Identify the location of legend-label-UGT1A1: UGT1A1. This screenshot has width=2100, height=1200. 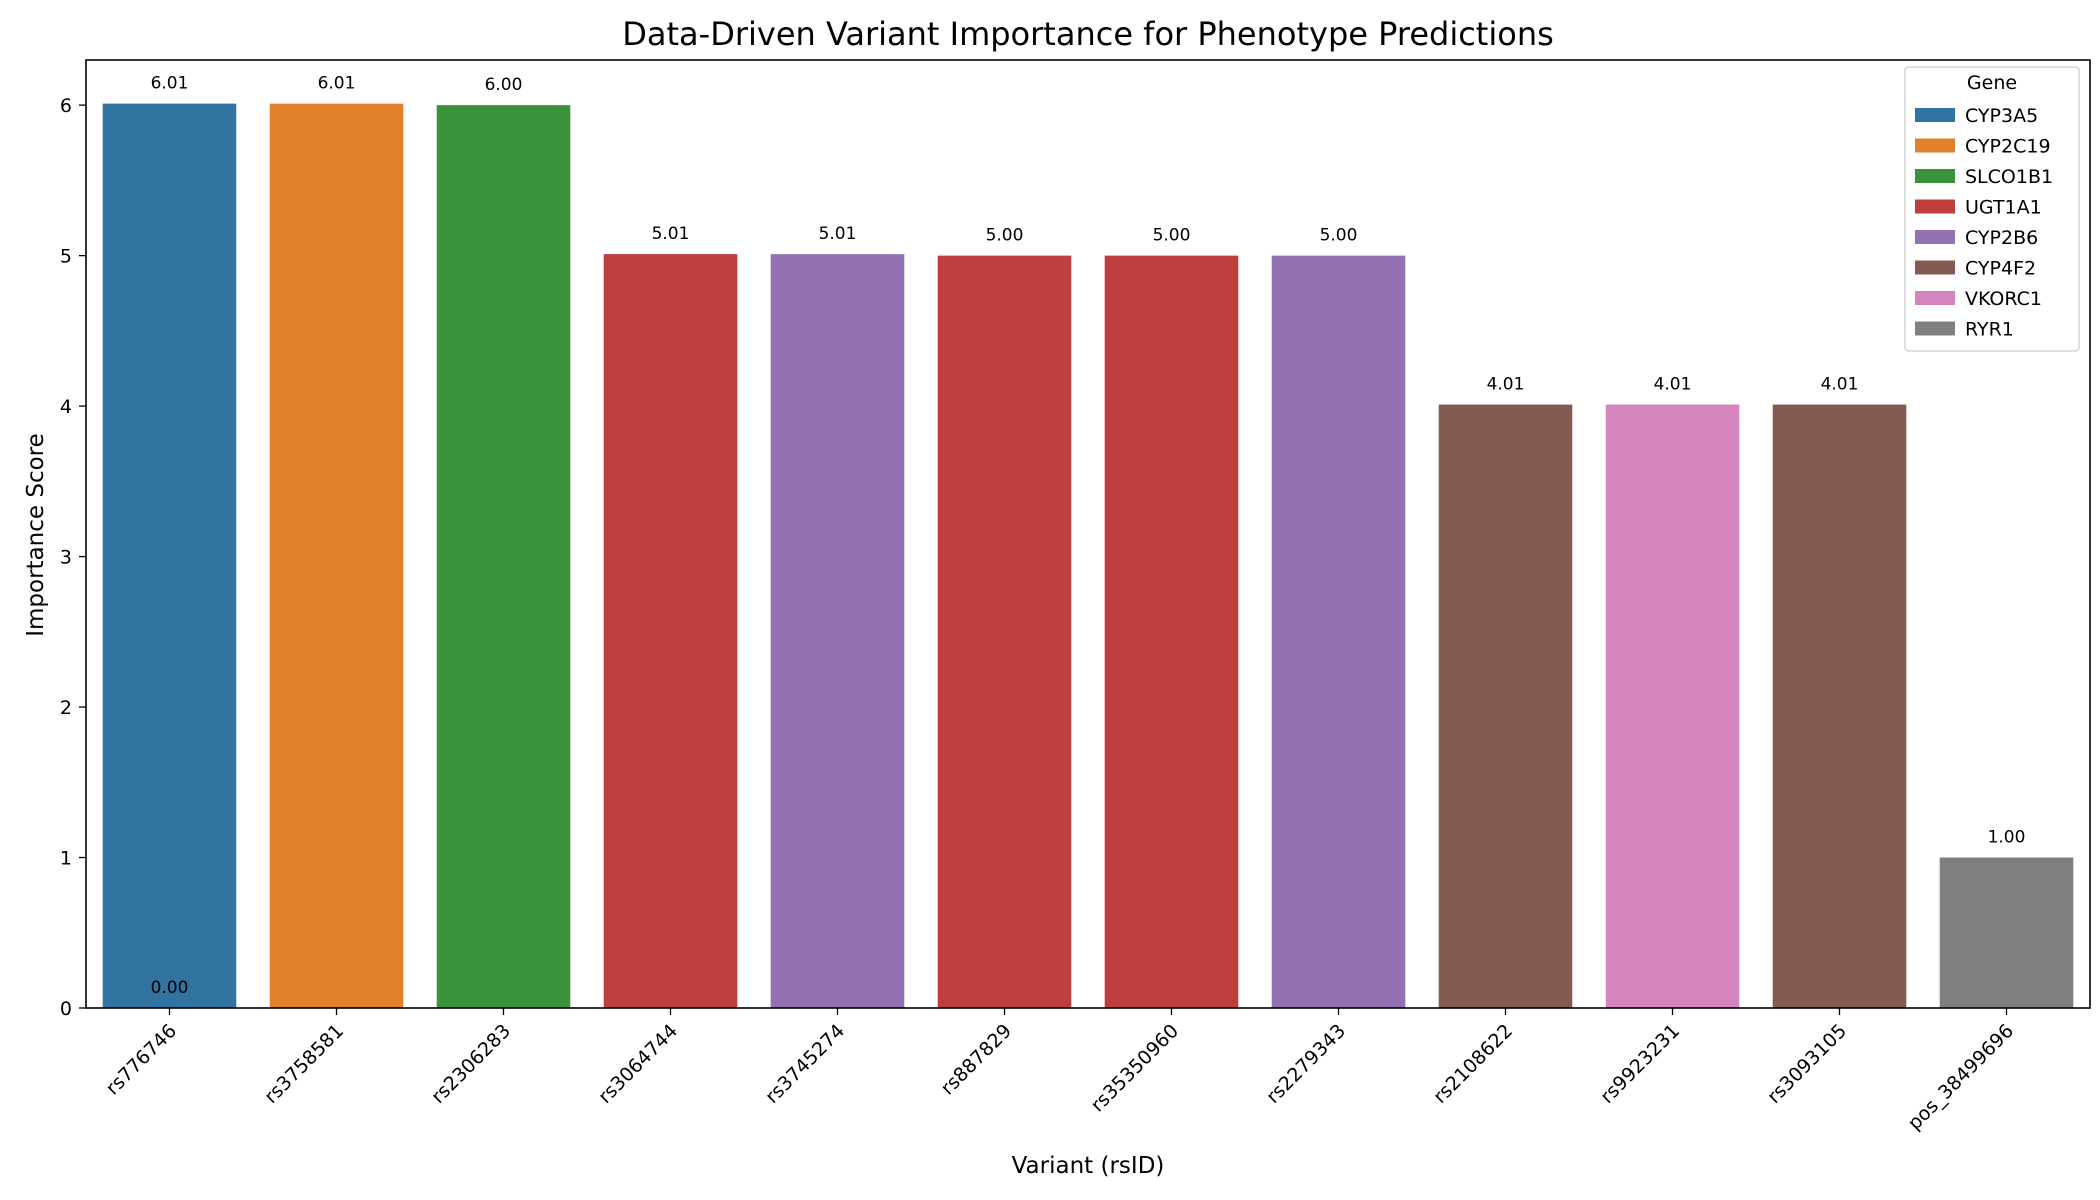
(2003, 208).